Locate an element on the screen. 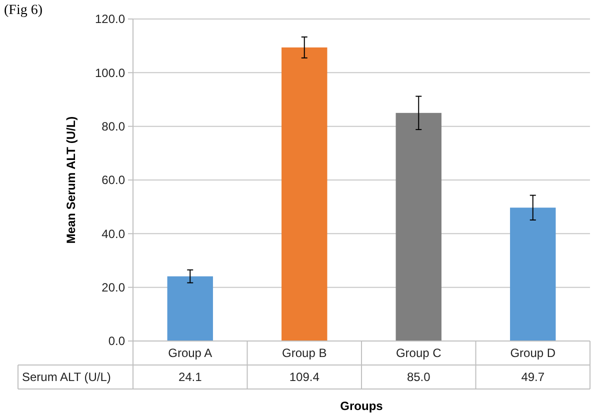 The image size is (592, 419). y-tick-label: 20.0 is located at coordinates (114, 287).